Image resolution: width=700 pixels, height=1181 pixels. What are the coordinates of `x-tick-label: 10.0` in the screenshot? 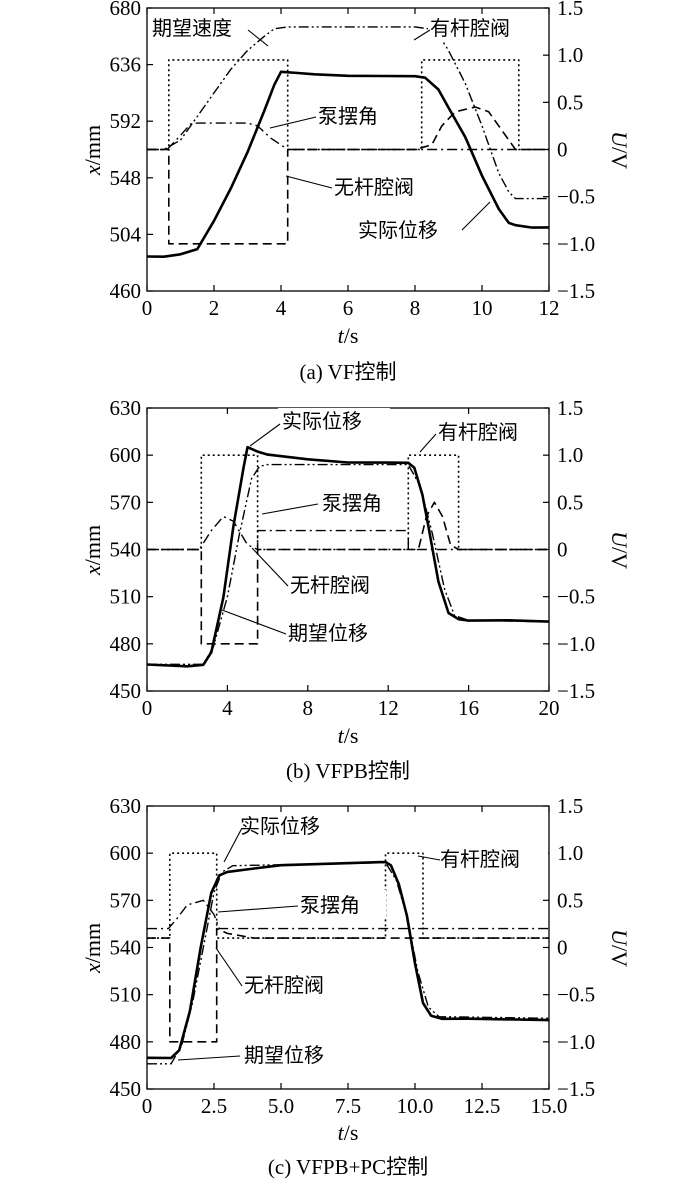 It's located at (415, 1106).